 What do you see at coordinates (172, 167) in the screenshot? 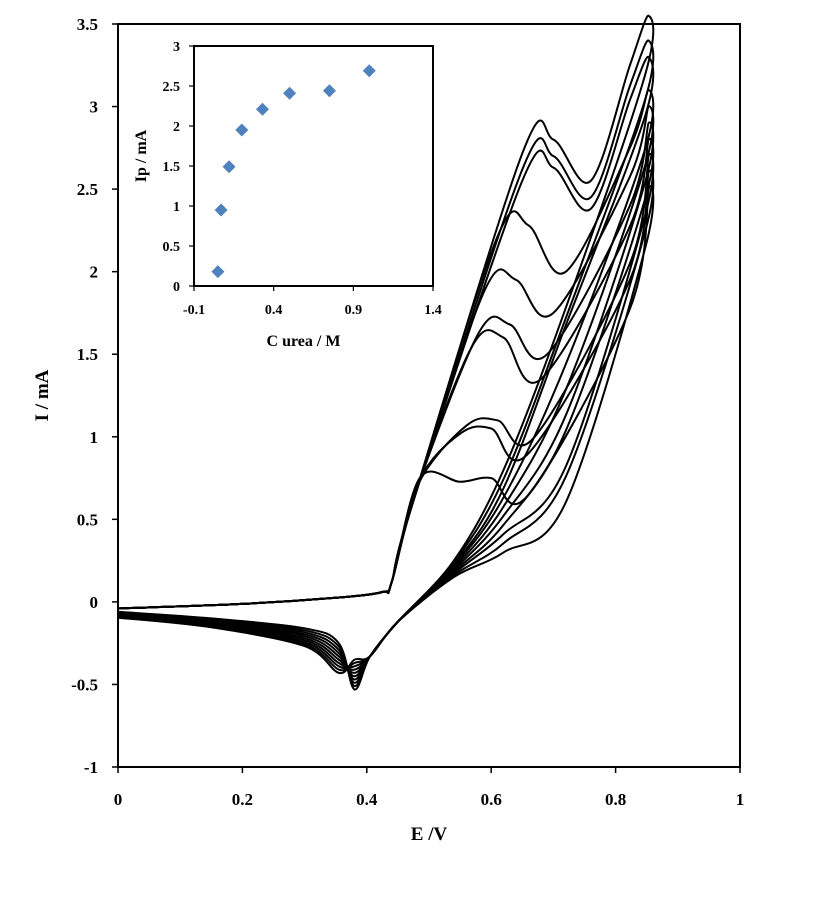
I see `inset-y-tick-label: 1.5` at bounding box center [172, 167].